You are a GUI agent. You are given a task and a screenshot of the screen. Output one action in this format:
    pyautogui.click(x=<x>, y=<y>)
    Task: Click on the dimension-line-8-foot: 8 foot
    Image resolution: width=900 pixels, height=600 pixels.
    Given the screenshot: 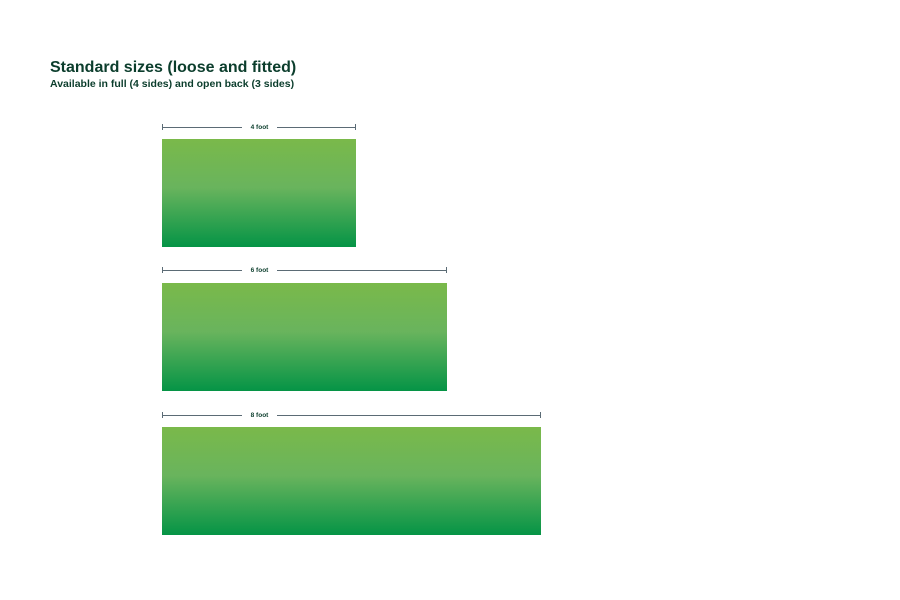 What is the action you would take?
    pyautogui.click(x=351, y=415)
    